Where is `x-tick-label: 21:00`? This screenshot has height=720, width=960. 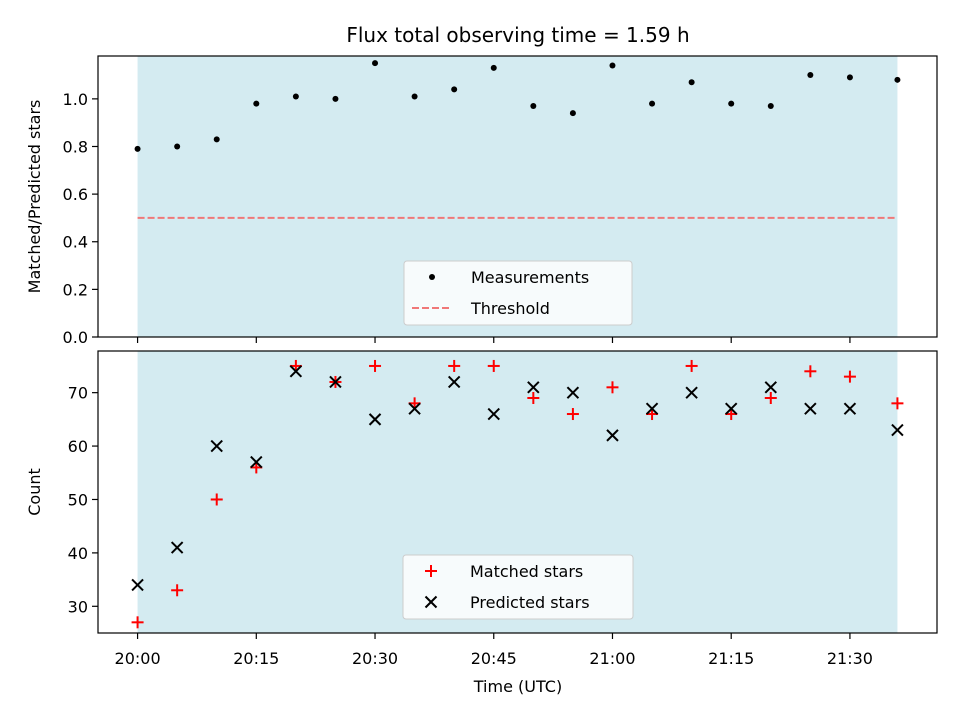 x-tick-label: 21:00 is located at coordinates (612, 658).